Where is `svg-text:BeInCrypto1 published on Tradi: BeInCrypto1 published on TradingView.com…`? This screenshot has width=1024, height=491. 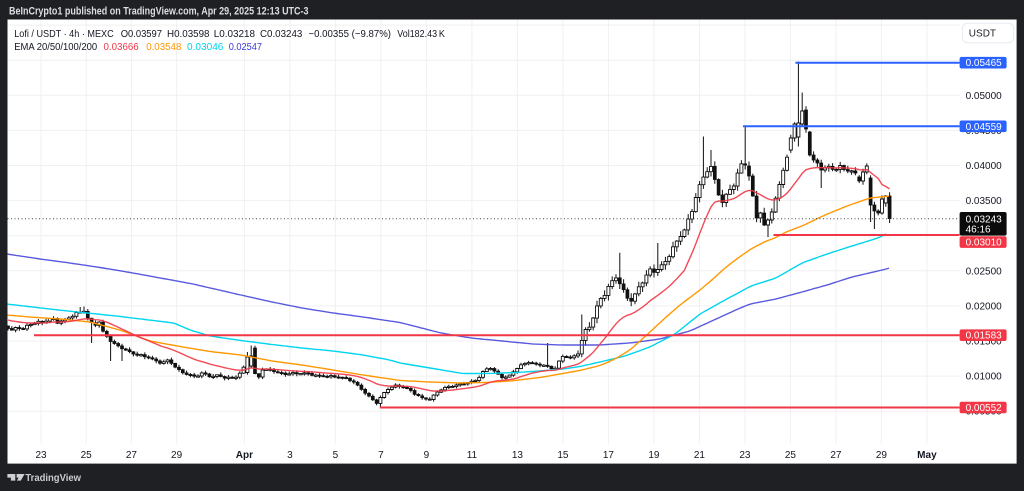 svg-text:BeInCrypto1 published on Tradi: BeInCrypto1 published on TradingView.com… is located at coordinates (159, 12).